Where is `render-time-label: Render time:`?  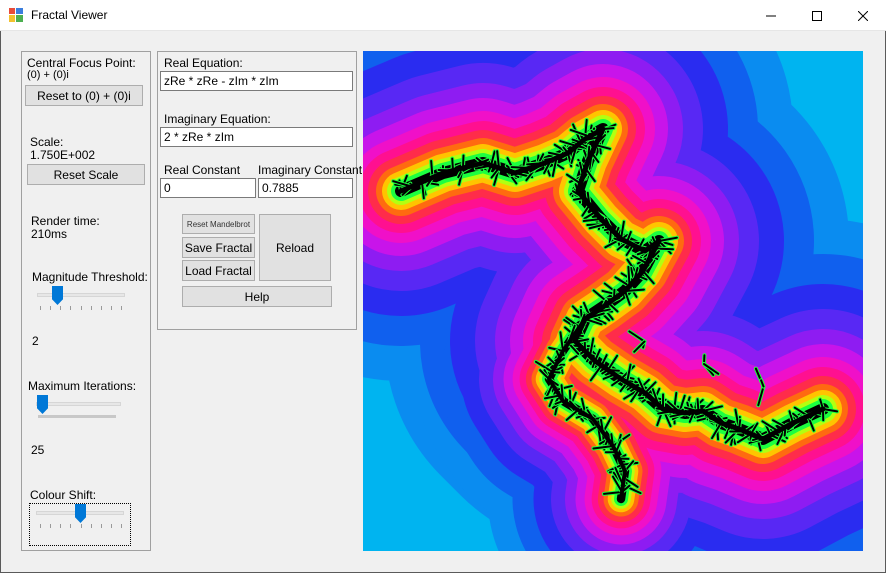
render-time-label: Render time: is located at coordinates (65, 221).